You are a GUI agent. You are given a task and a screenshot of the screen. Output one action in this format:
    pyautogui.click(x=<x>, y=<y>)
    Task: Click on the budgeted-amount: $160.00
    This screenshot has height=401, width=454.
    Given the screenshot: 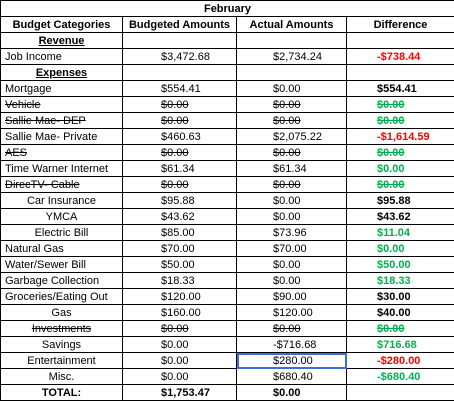 What is the action you would take?
    pyautogui.click(x=179, y=312)
    